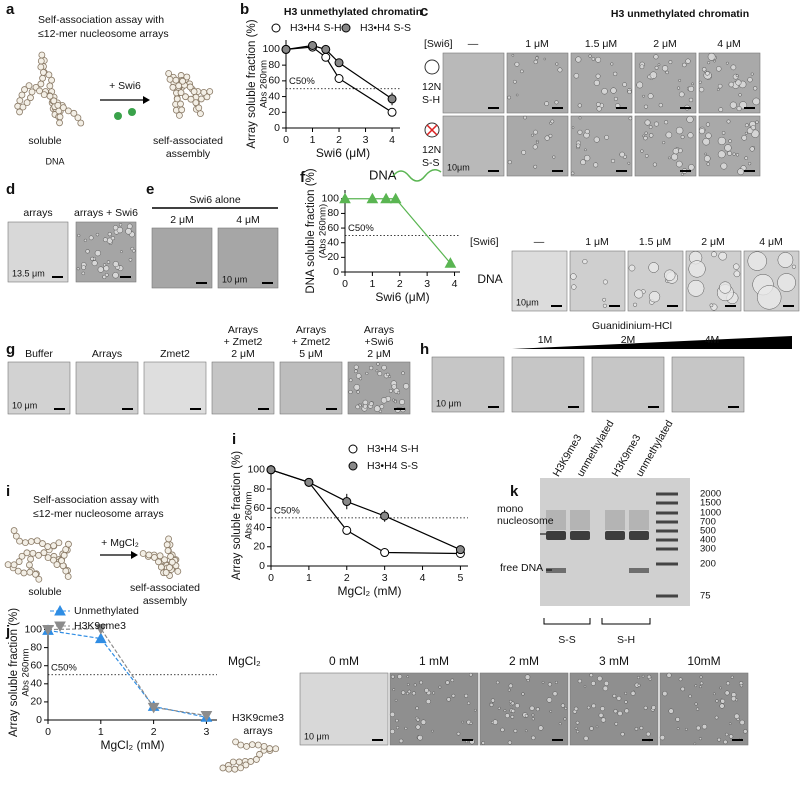  Describe the element at coordinates (417, 175) in the screenshot. I see `dna-squiggle` at that location.